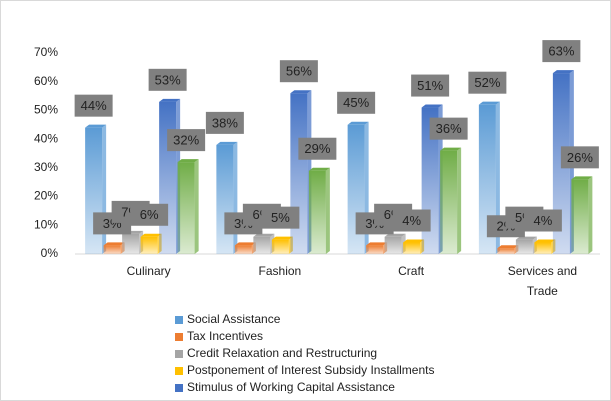 Image resolution: width=611 pixels, height=401 pixels. Describe the element at coordinates (356, 102) in the screenshot. I see `data-label: 45%` at that location.